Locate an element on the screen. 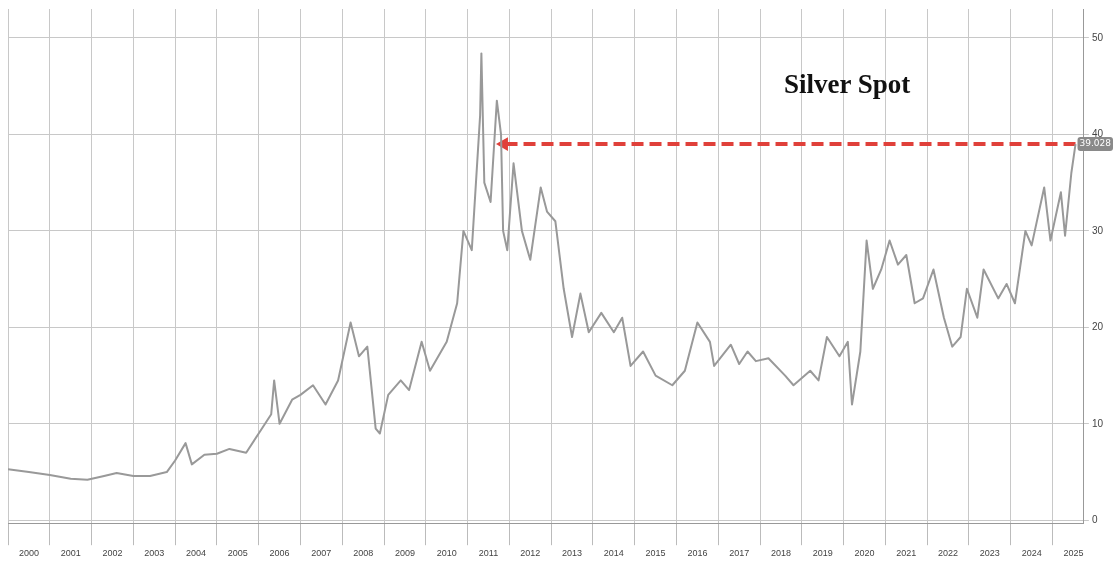 The height and width of the screenshot is (562, 1114). x-tick-label: 2016 is located at coordinates (697, 553).